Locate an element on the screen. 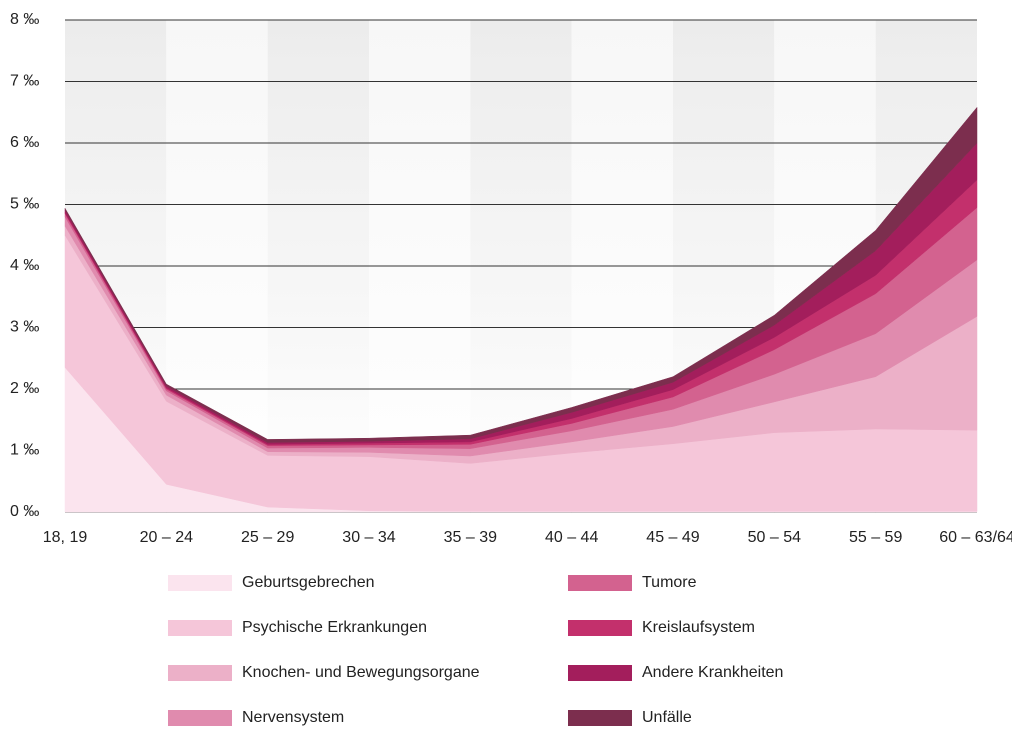 This screenshot has height=732, width=1012. x-tick-label: 18, 19 is located at coordinates (65, 537).